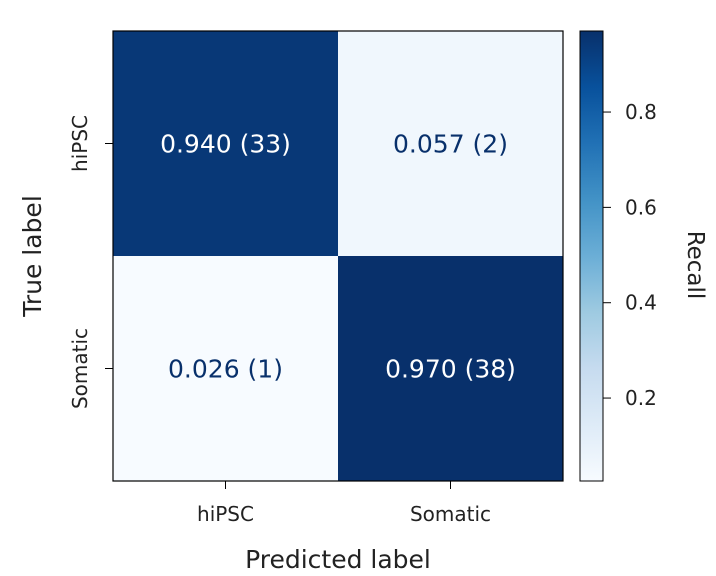 Image resolution: width=716 pixels, height=576 pixels. What do you see at coordinates (591, 256) in the screenshot?
I see `colorbar-gradient` at bounding box center [591, 256].